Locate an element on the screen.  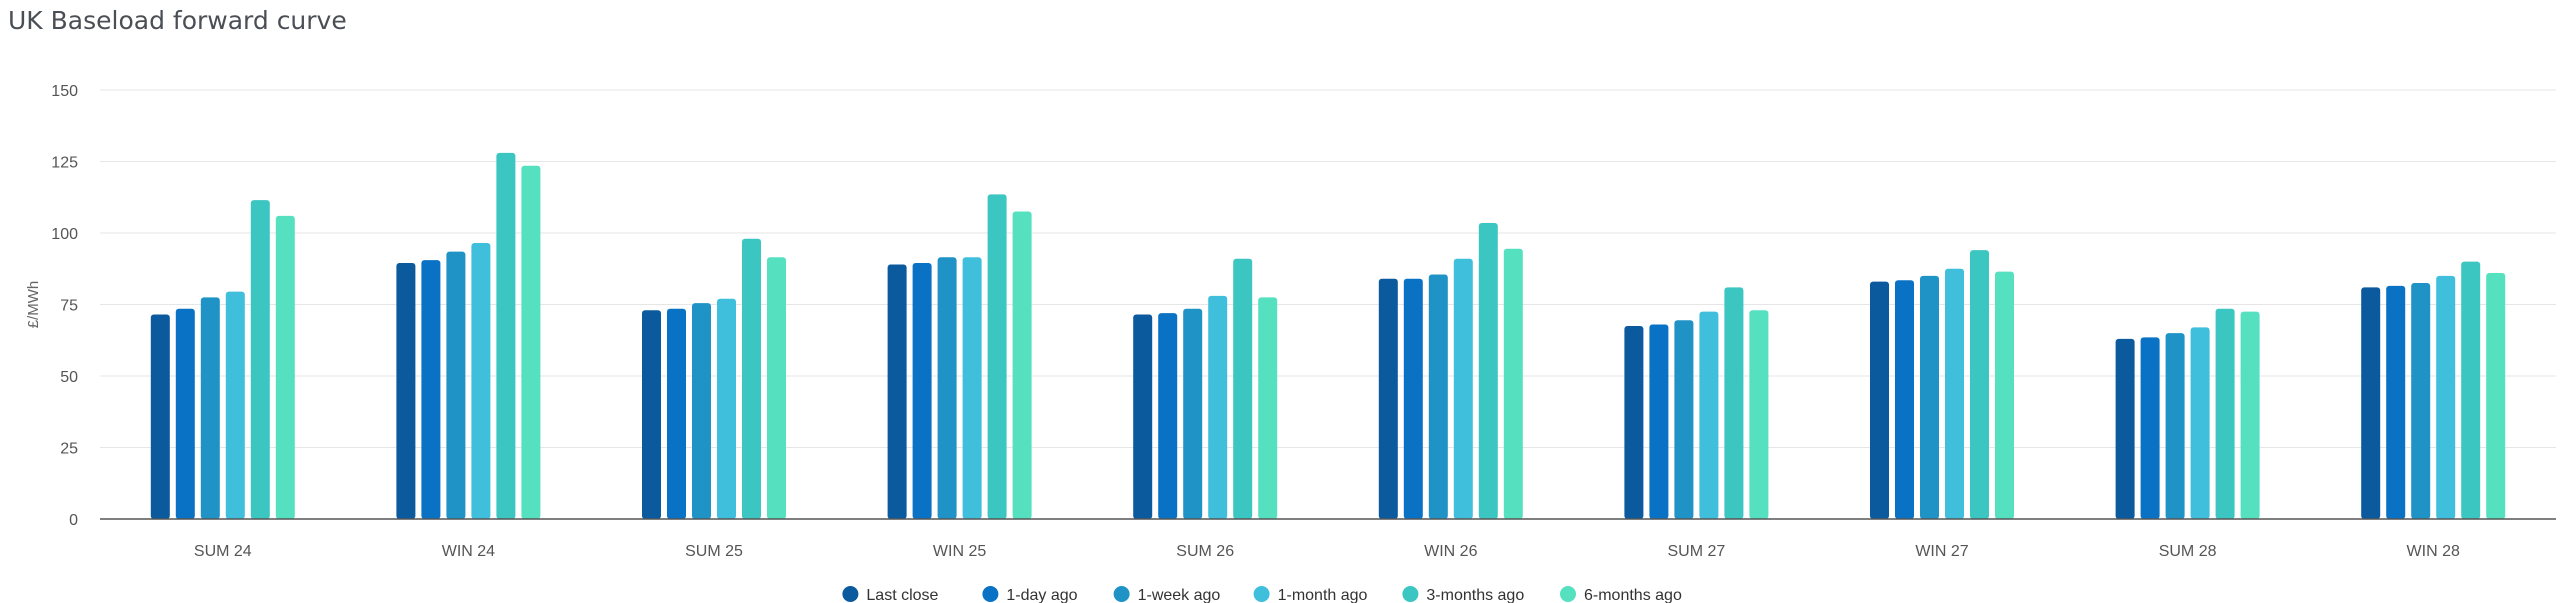
legend-item: 1-day ago is located at coordinates (1030, 594).